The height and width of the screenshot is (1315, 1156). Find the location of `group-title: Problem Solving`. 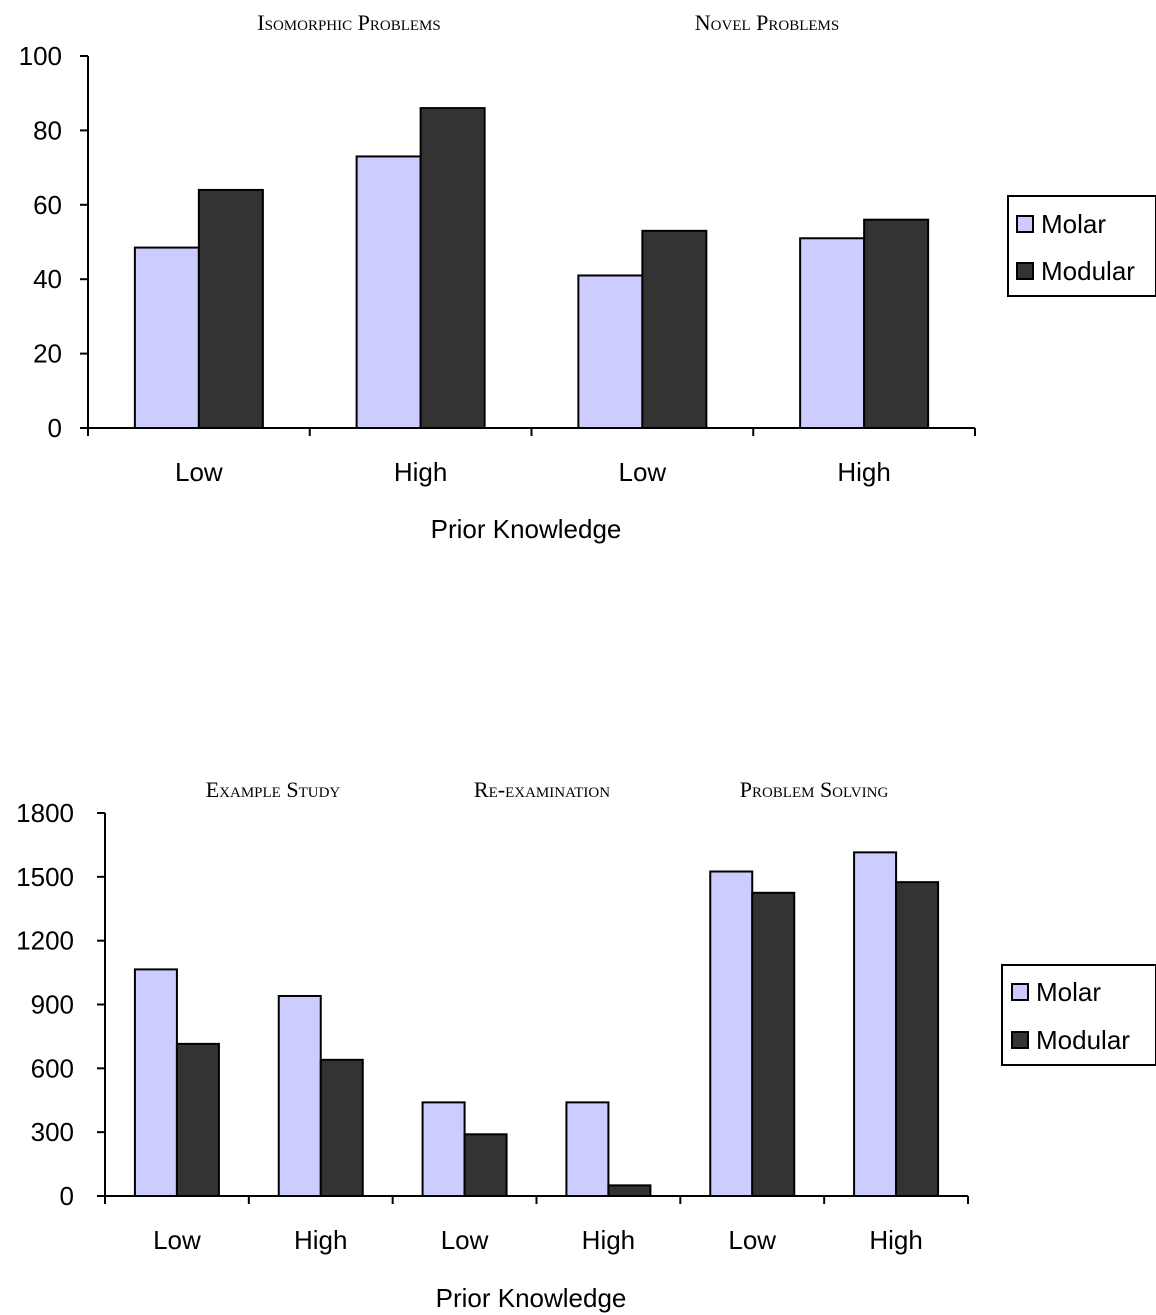

group-title: Problem Solving is located at coordinates (814, 789).